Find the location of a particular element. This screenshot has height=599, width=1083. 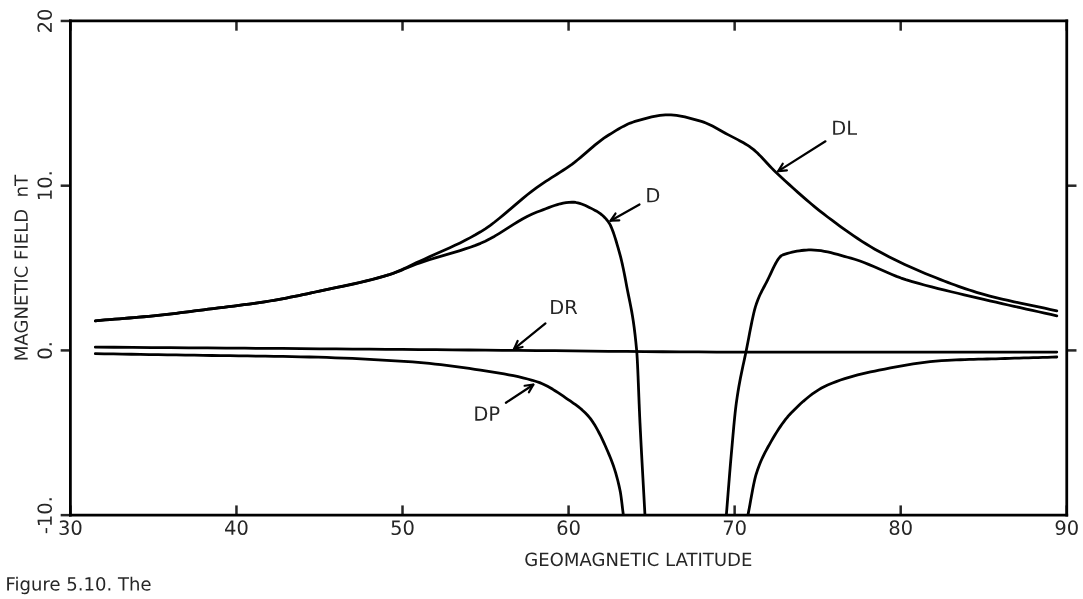

y-tick-label: 10. is located at coordinates (45, 186).